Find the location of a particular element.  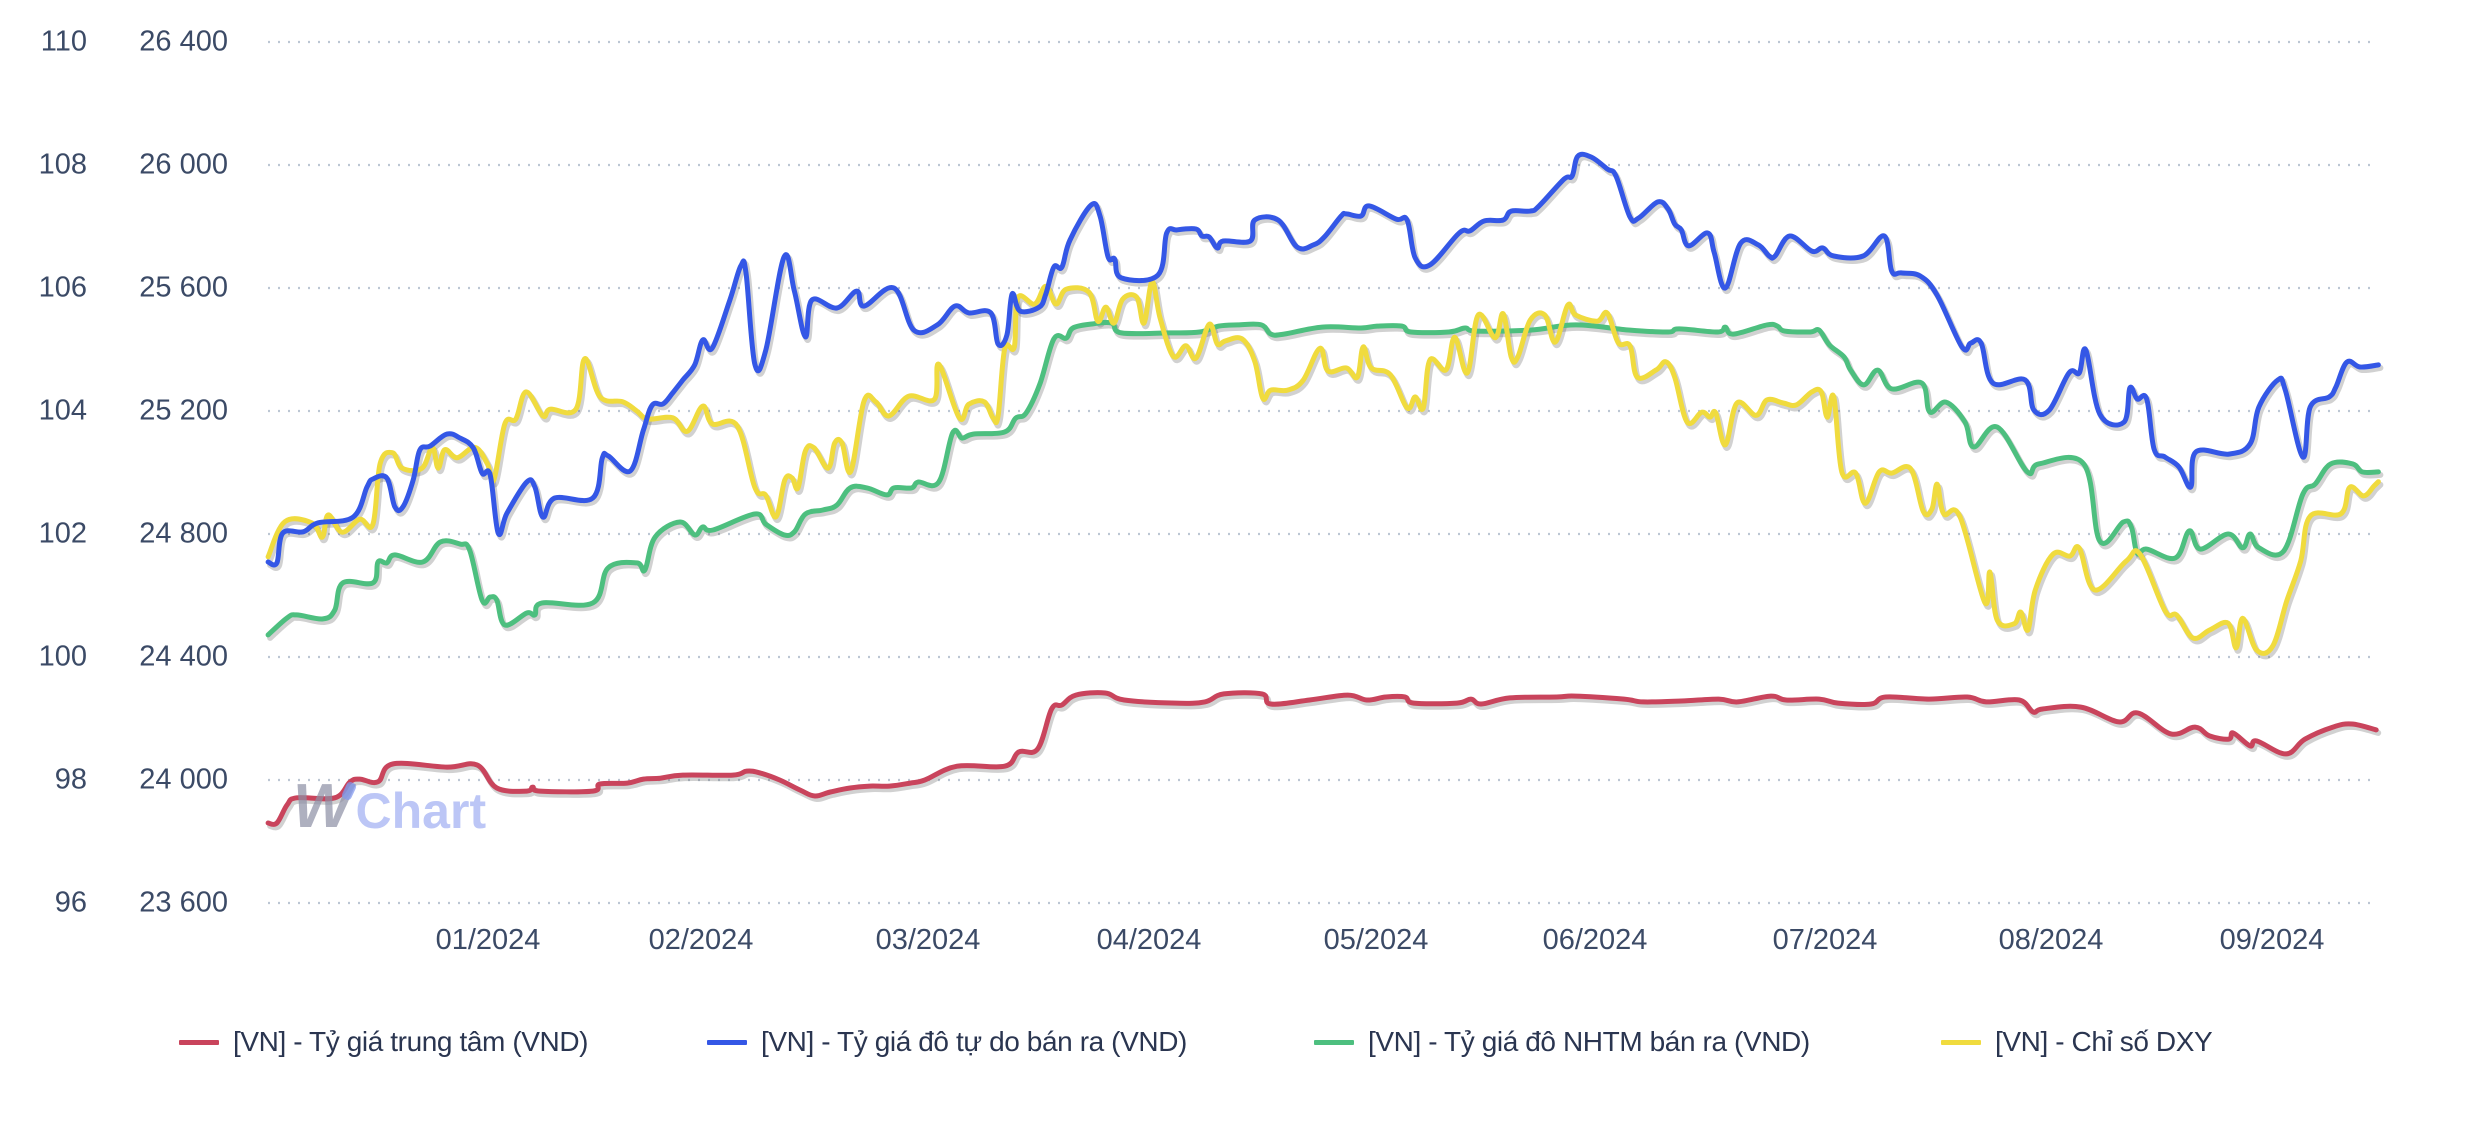

y-tick-vnd: 25 200 is located at coordinates (183, 410).